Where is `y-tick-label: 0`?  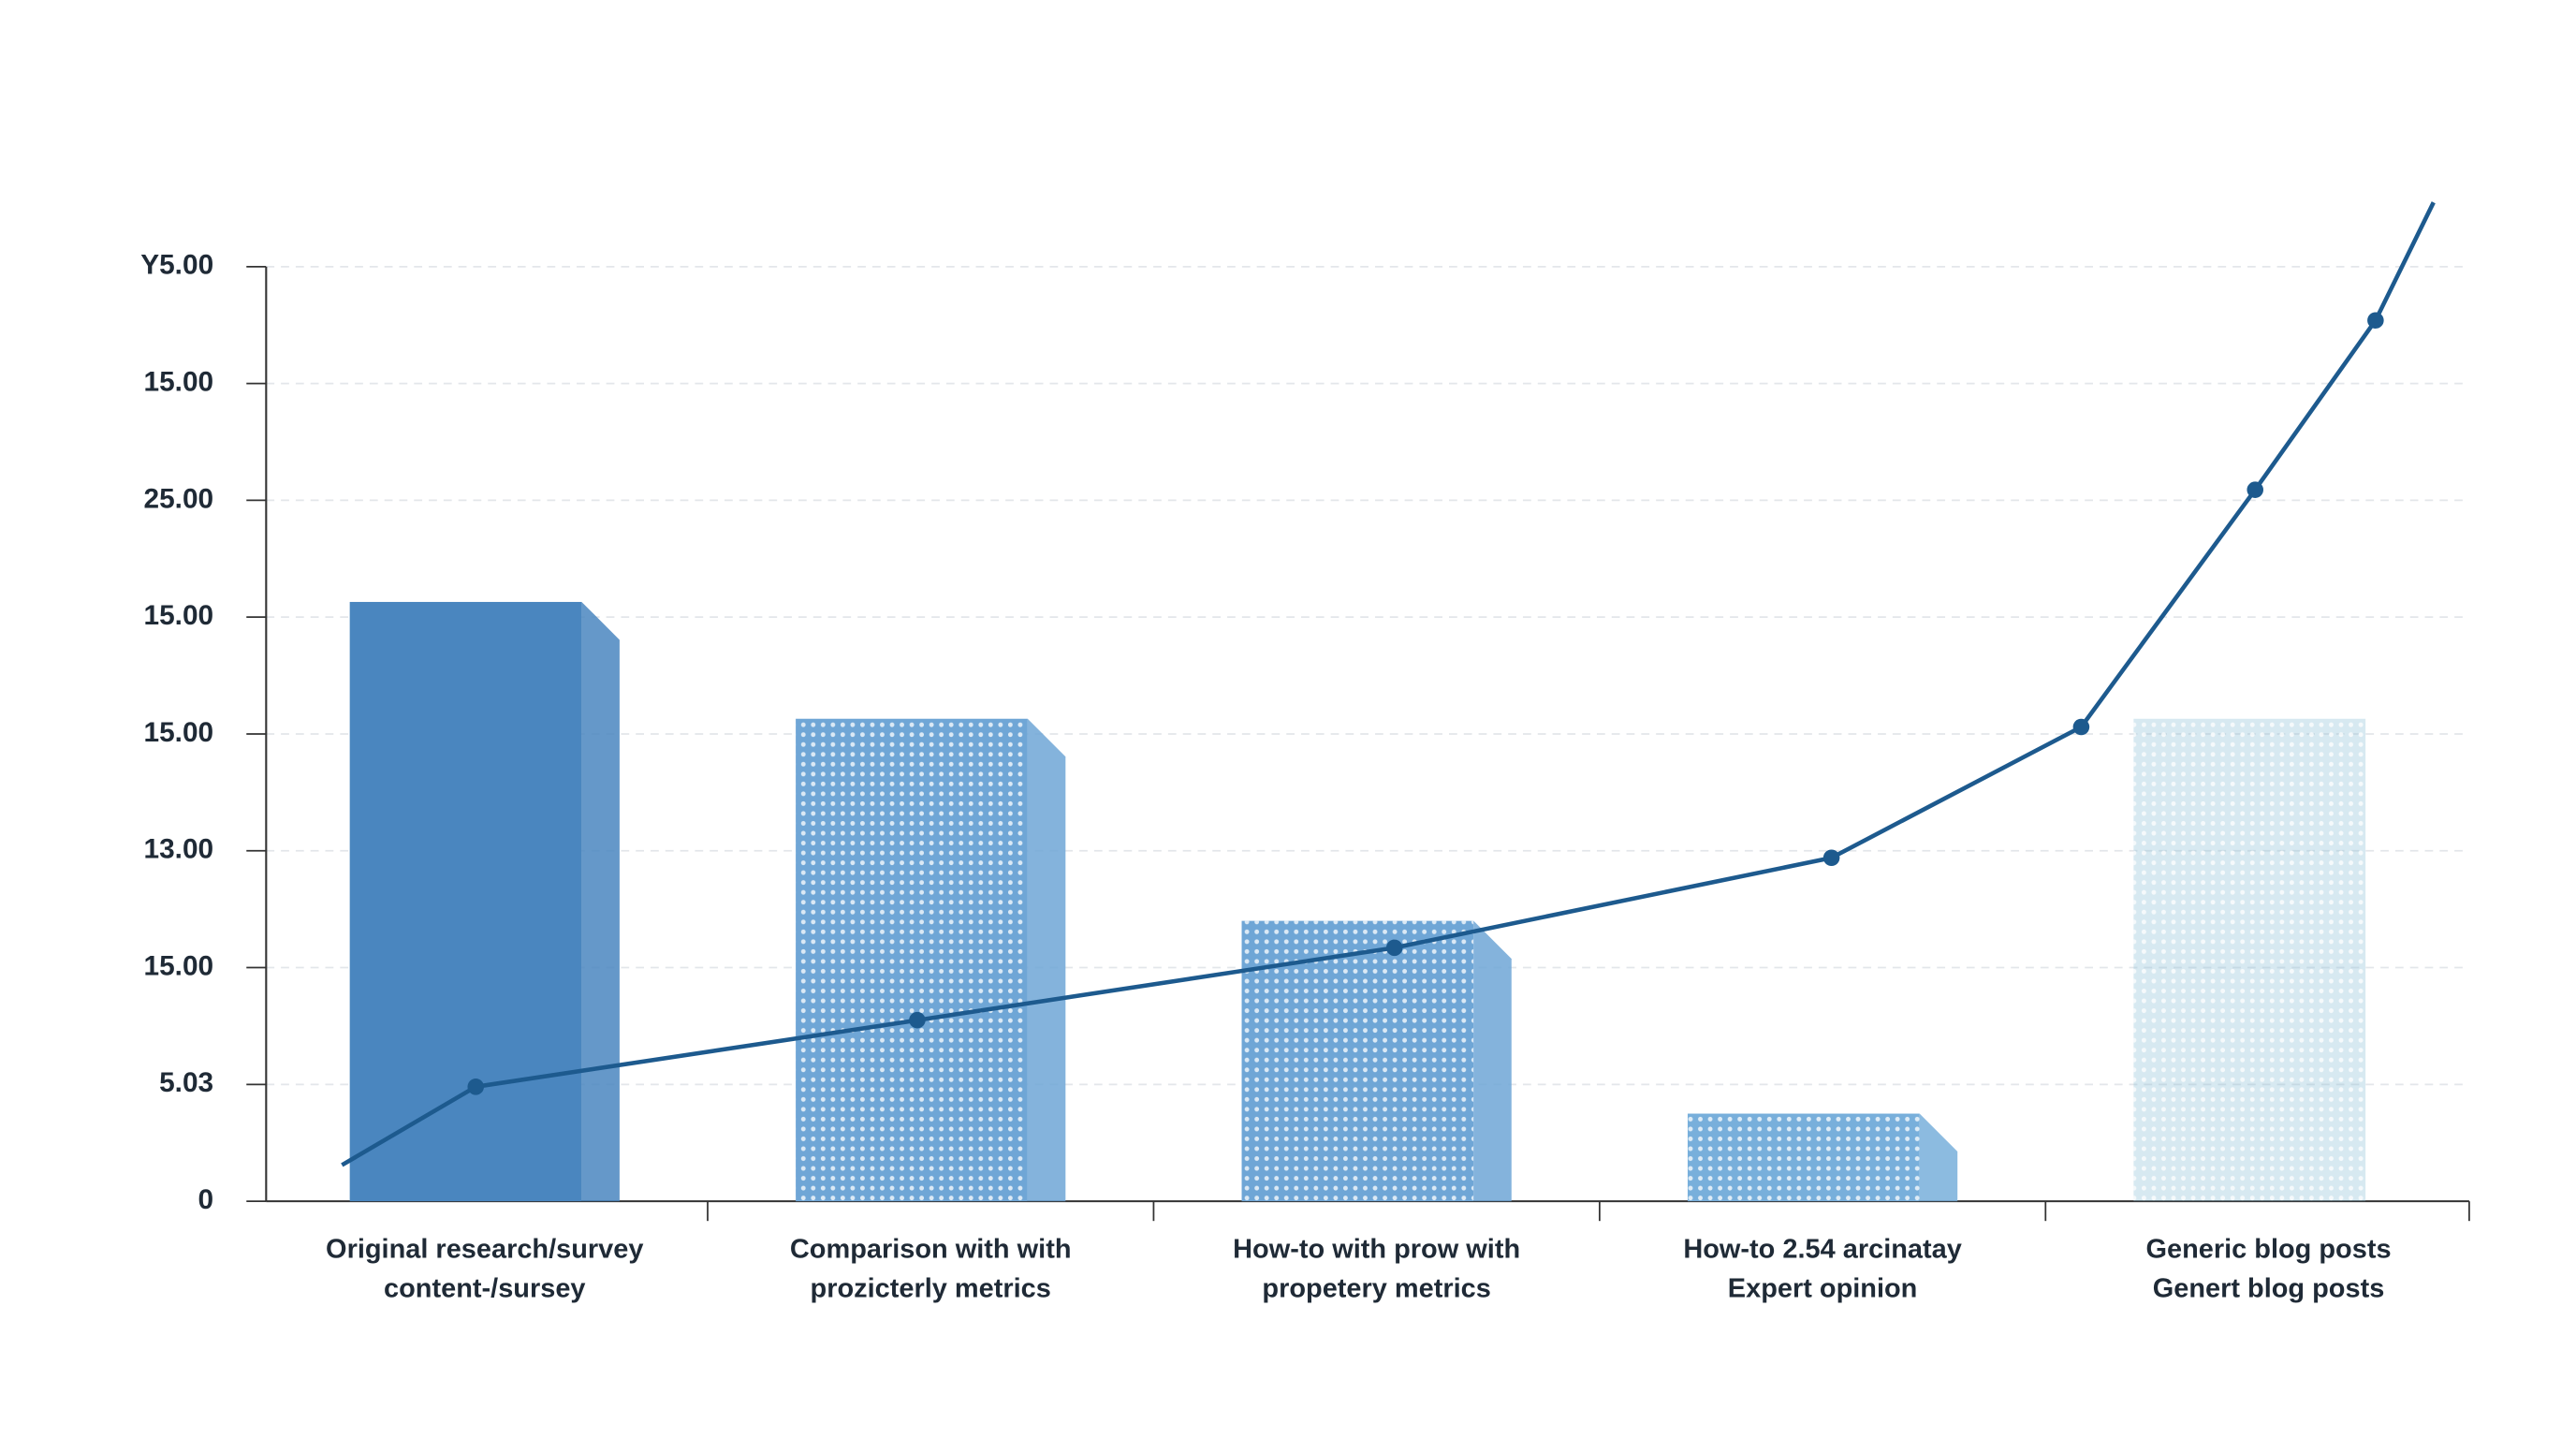
y-tick-label: 0 is located at coordinates (206, 1199).